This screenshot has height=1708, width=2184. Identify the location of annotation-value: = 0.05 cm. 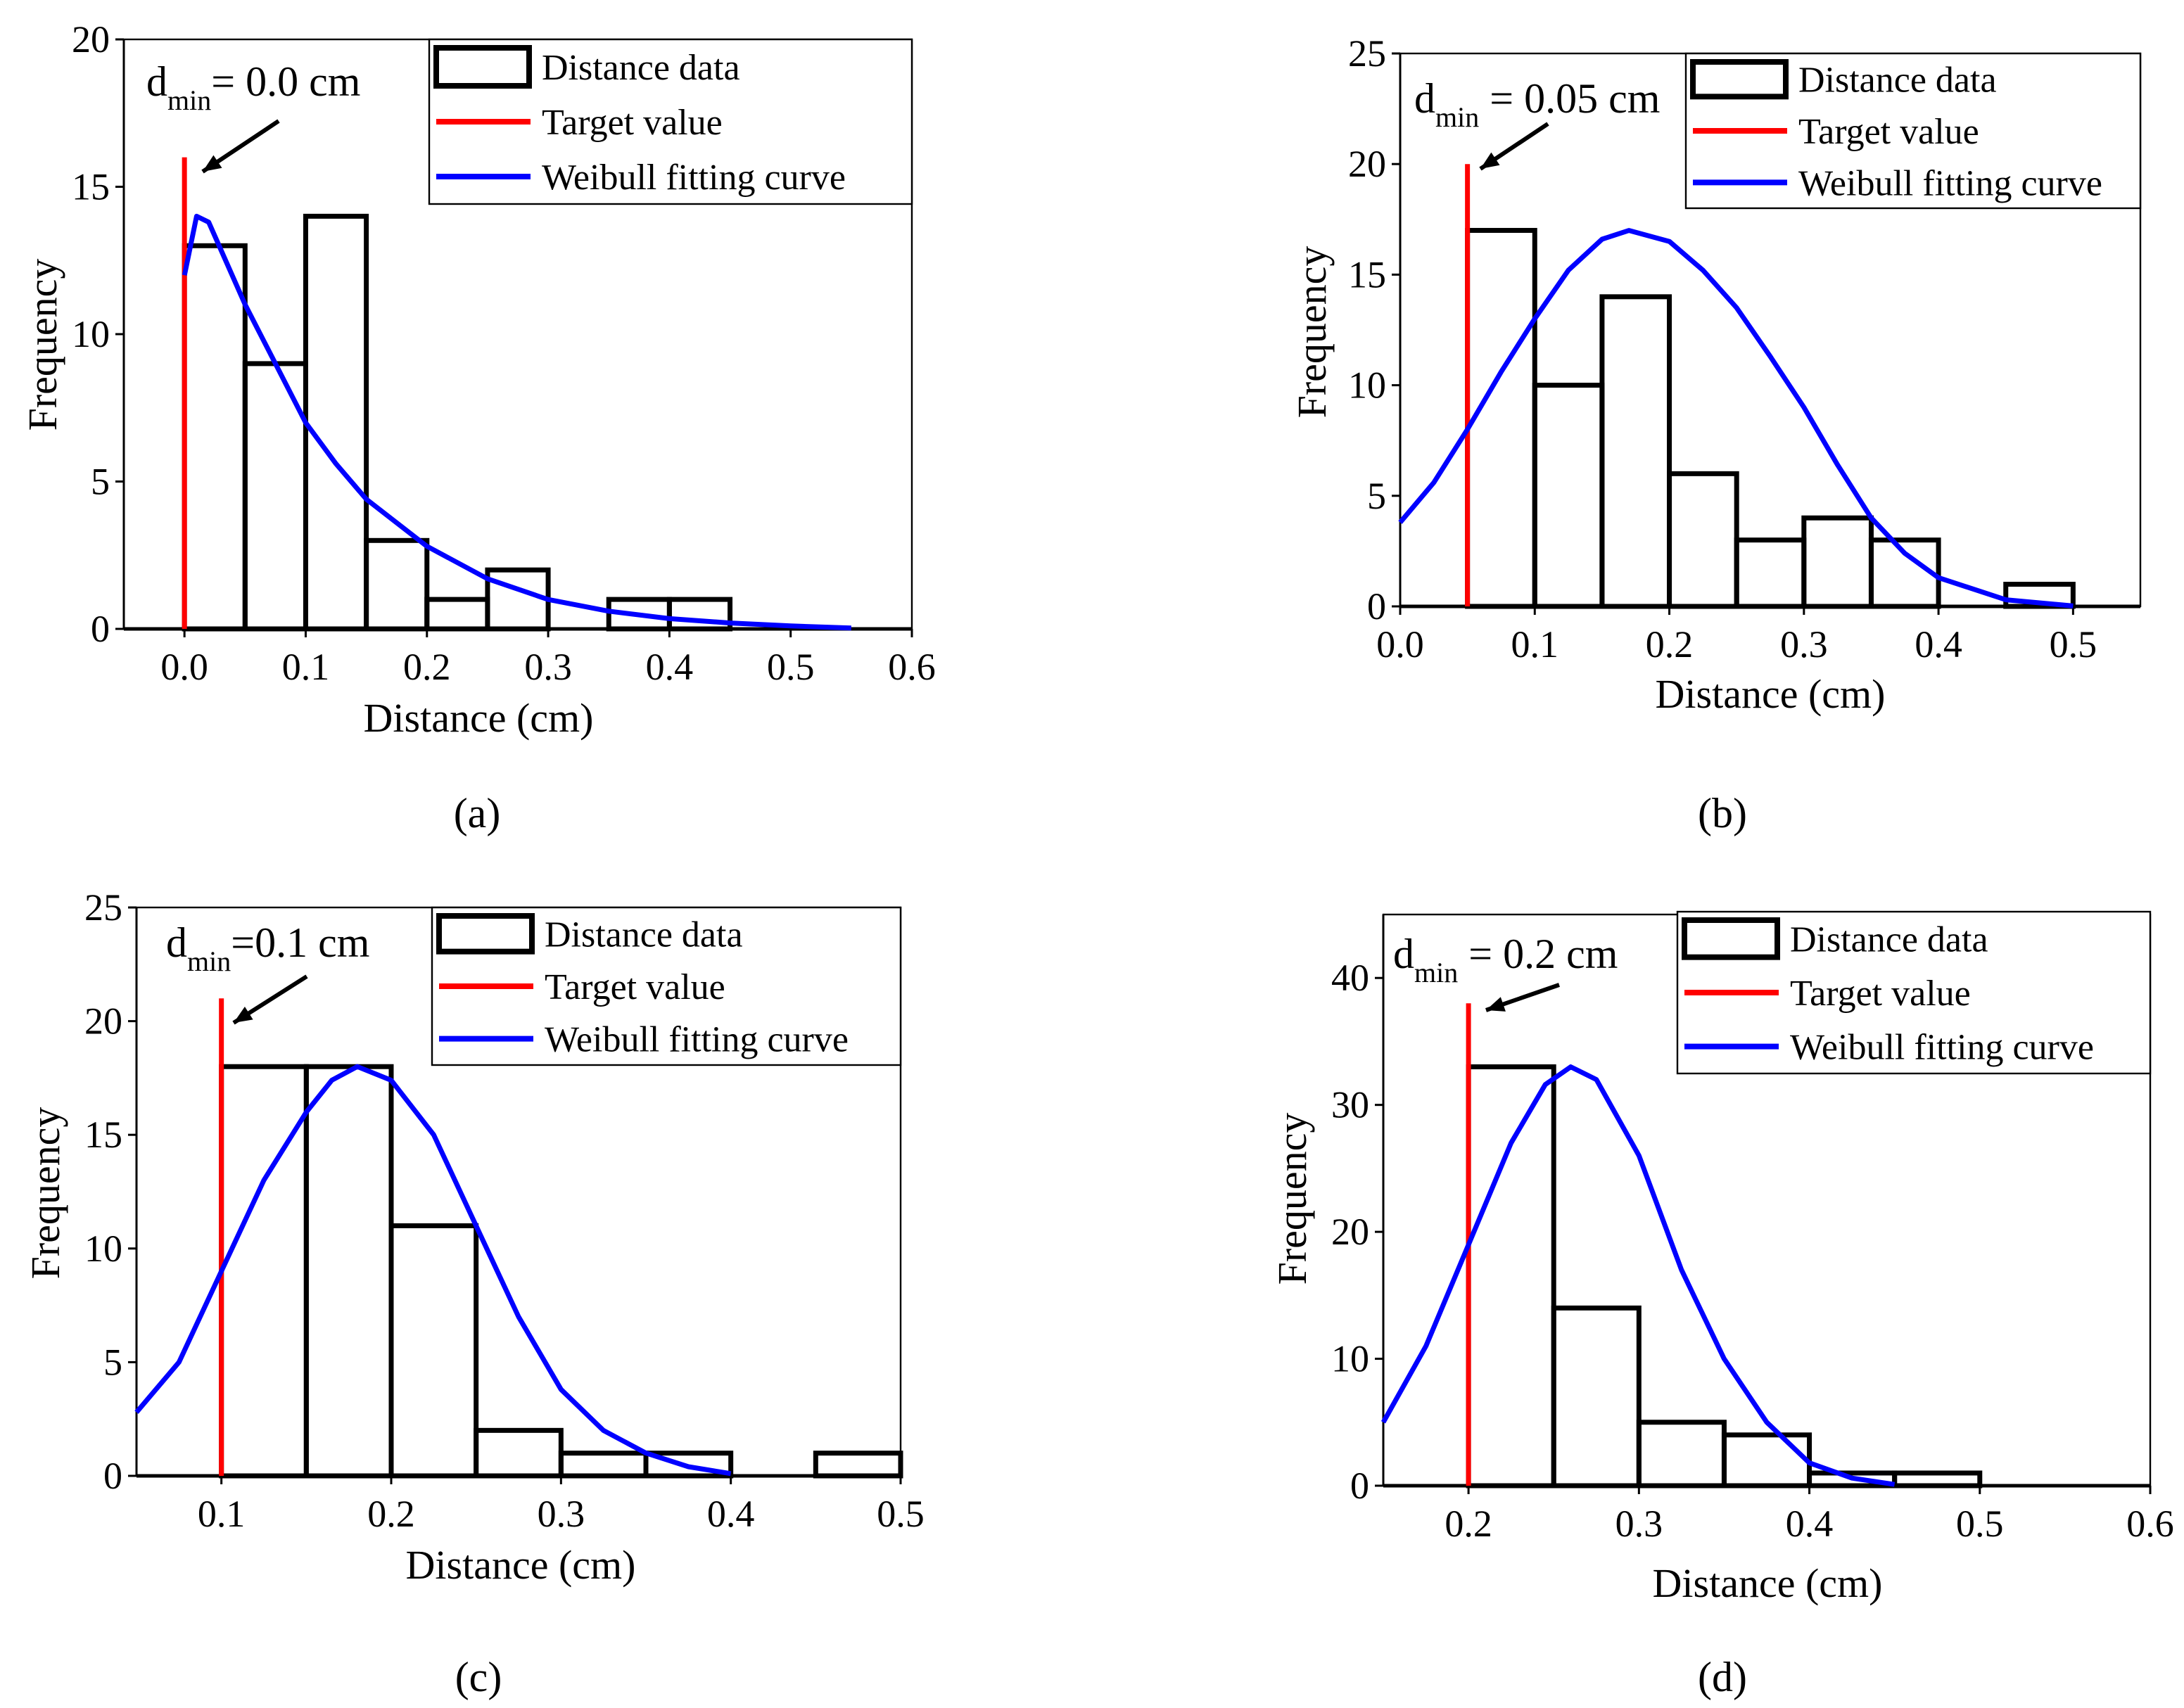
(1570, 98).